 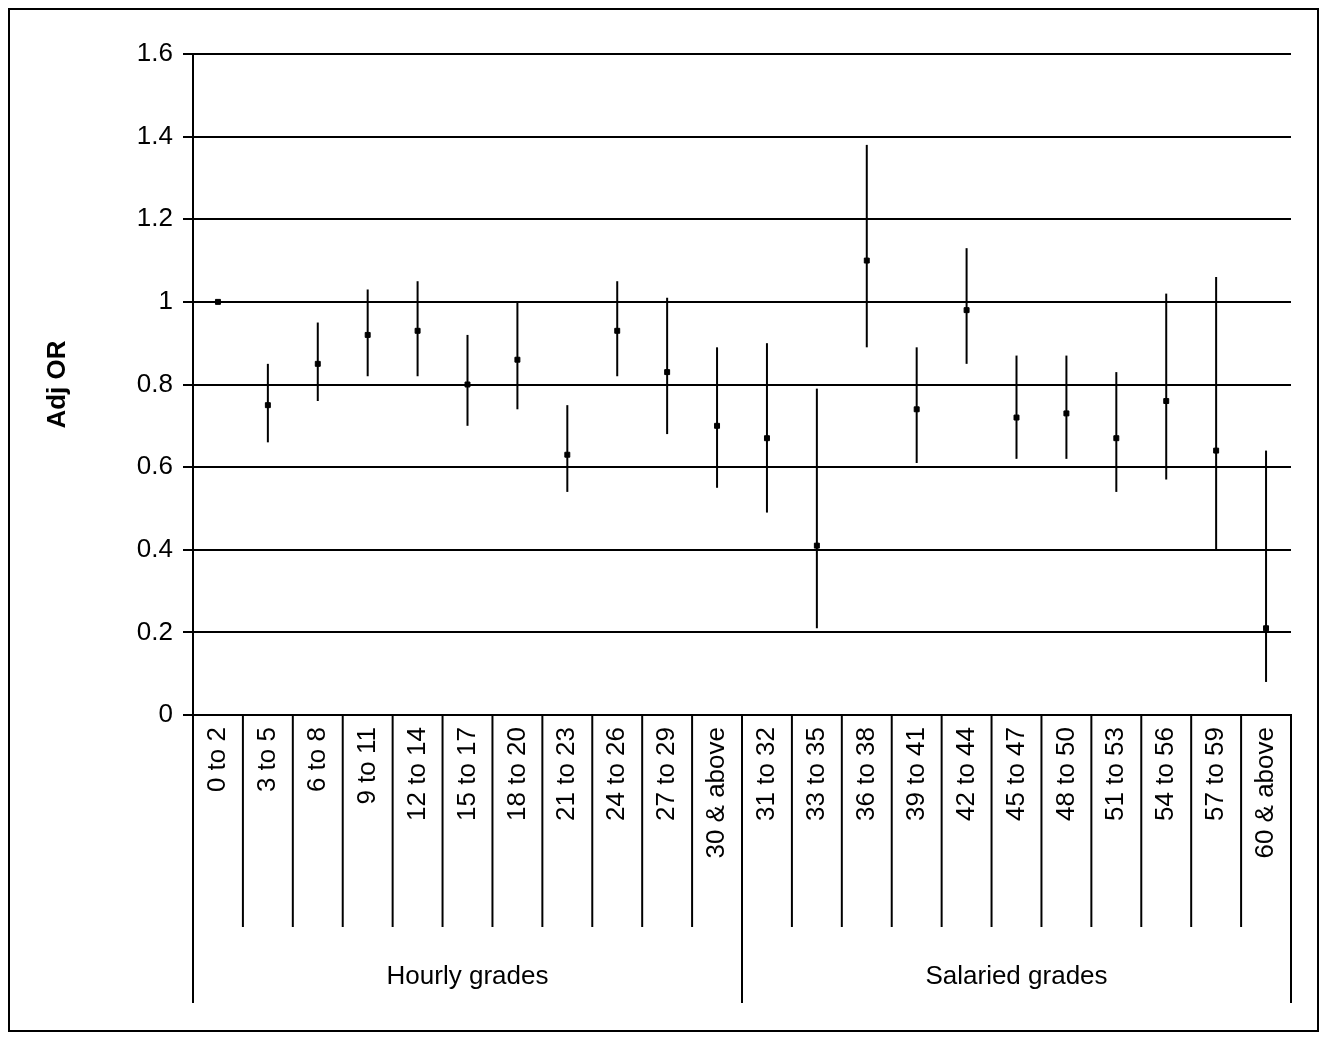 I want to click on text: Hourly grades, so click(x=467, y=975).